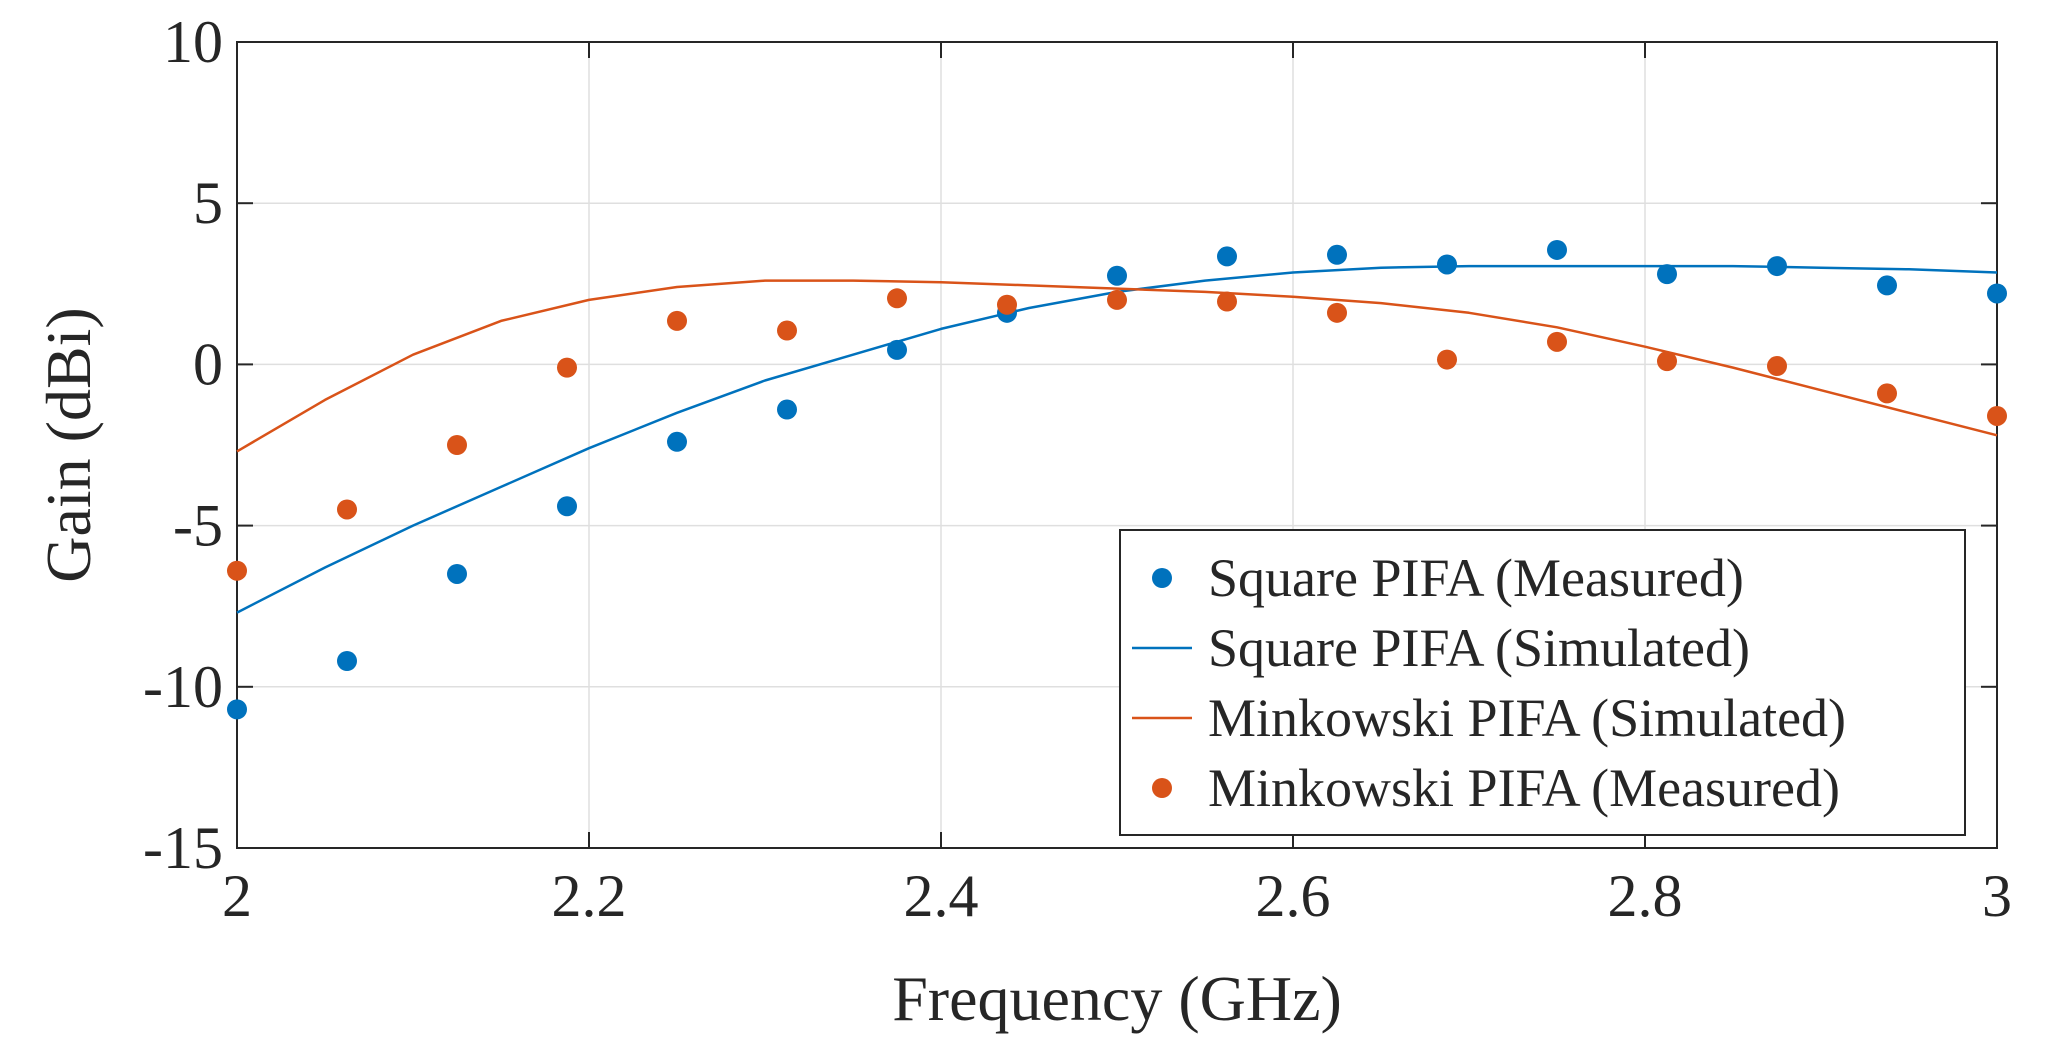  I want to click on y-tick-label: 5, so click(208, 203).